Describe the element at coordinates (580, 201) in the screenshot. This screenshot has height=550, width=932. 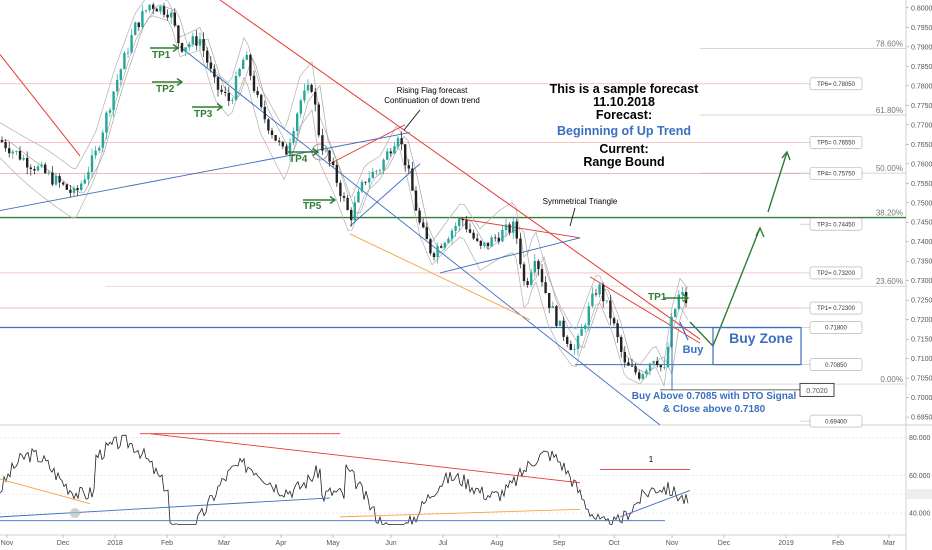
I see `symmetrical-triangle-label: Symmetrical Triangle` at that location.